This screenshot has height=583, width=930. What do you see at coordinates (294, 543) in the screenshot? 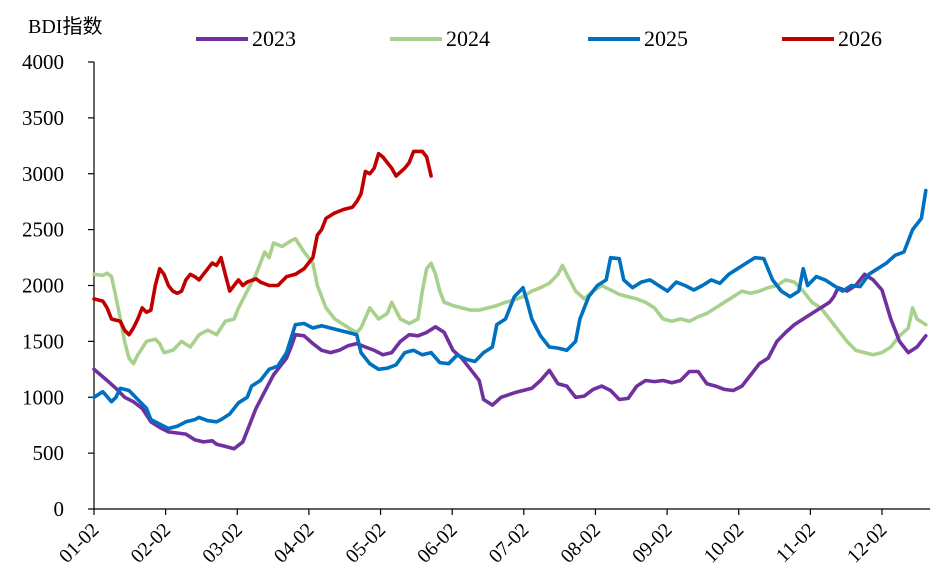
I see `x-tick-label: 04-02` at bounding box center [294, 543].